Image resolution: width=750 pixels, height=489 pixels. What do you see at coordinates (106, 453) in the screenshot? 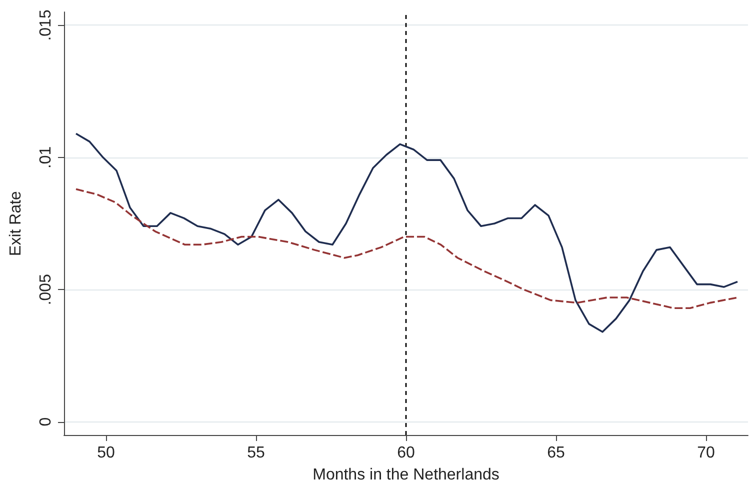
I see `x-tick-label: 50` at bounding box center [106, 453].